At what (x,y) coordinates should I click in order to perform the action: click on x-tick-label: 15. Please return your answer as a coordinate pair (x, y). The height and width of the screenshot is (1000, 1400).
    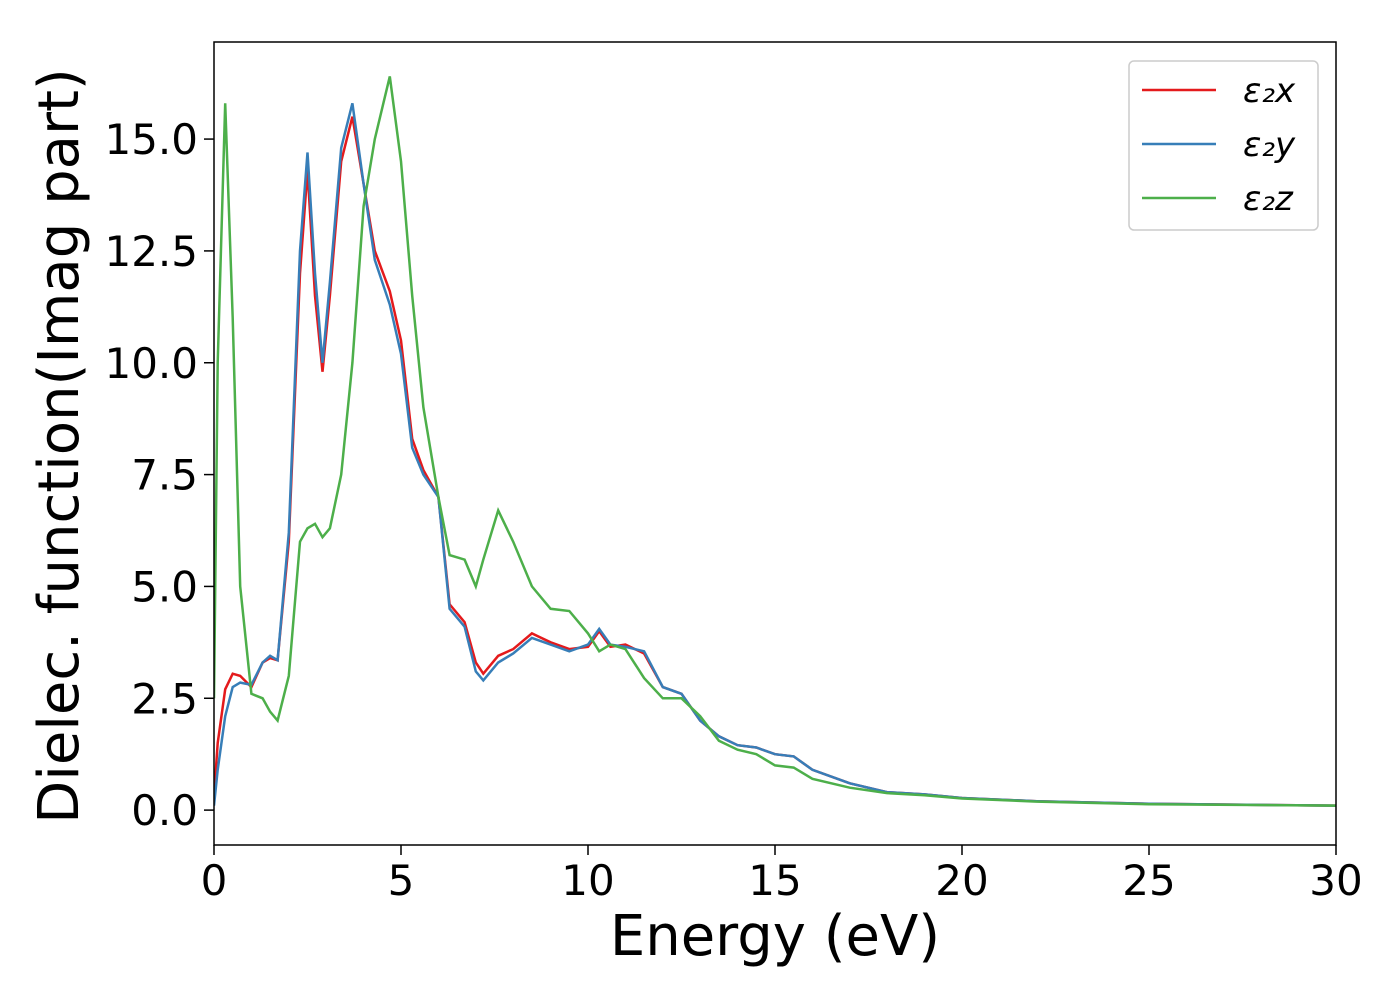
    Looking at the image, I should click on (774, 880).